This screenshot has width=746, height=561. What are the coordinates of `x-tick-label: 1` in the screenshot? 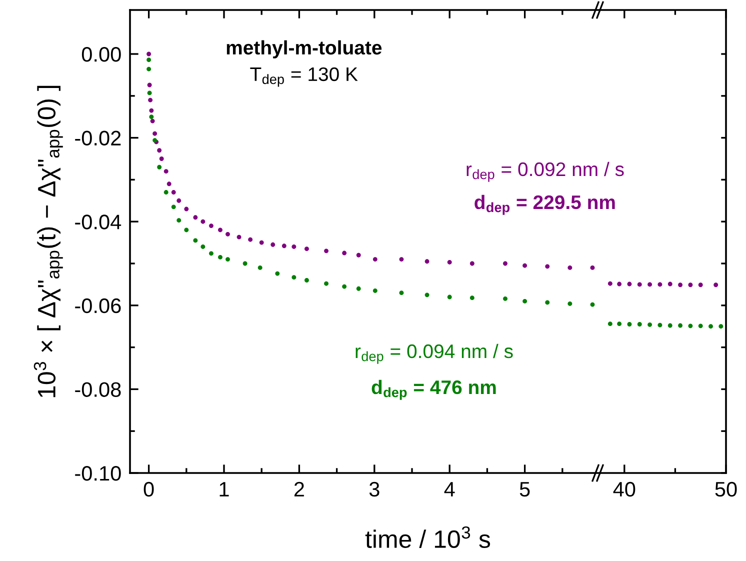 It's located at (224, 489).